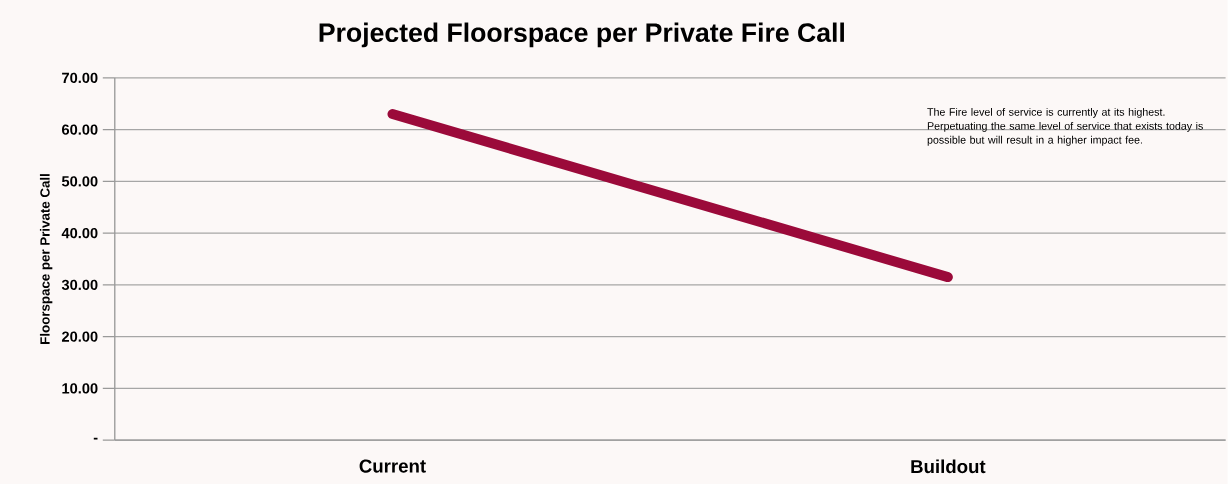 Image resolution: width=1230 pixels, height=484 pixels. I want to click on x-tick-label: Buildout, so click(948, 466).